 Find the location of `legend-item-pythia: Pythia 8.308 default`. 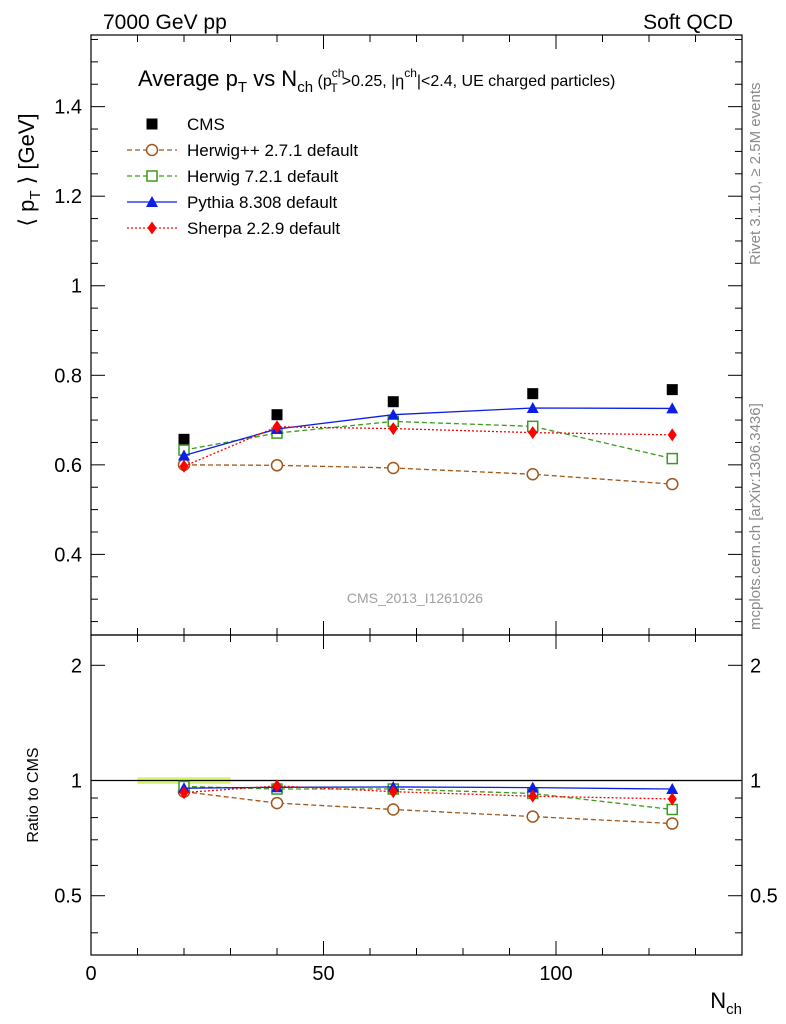

legend-item-pythia: Pythia 8.308 default is located at coordinates (232, 202).